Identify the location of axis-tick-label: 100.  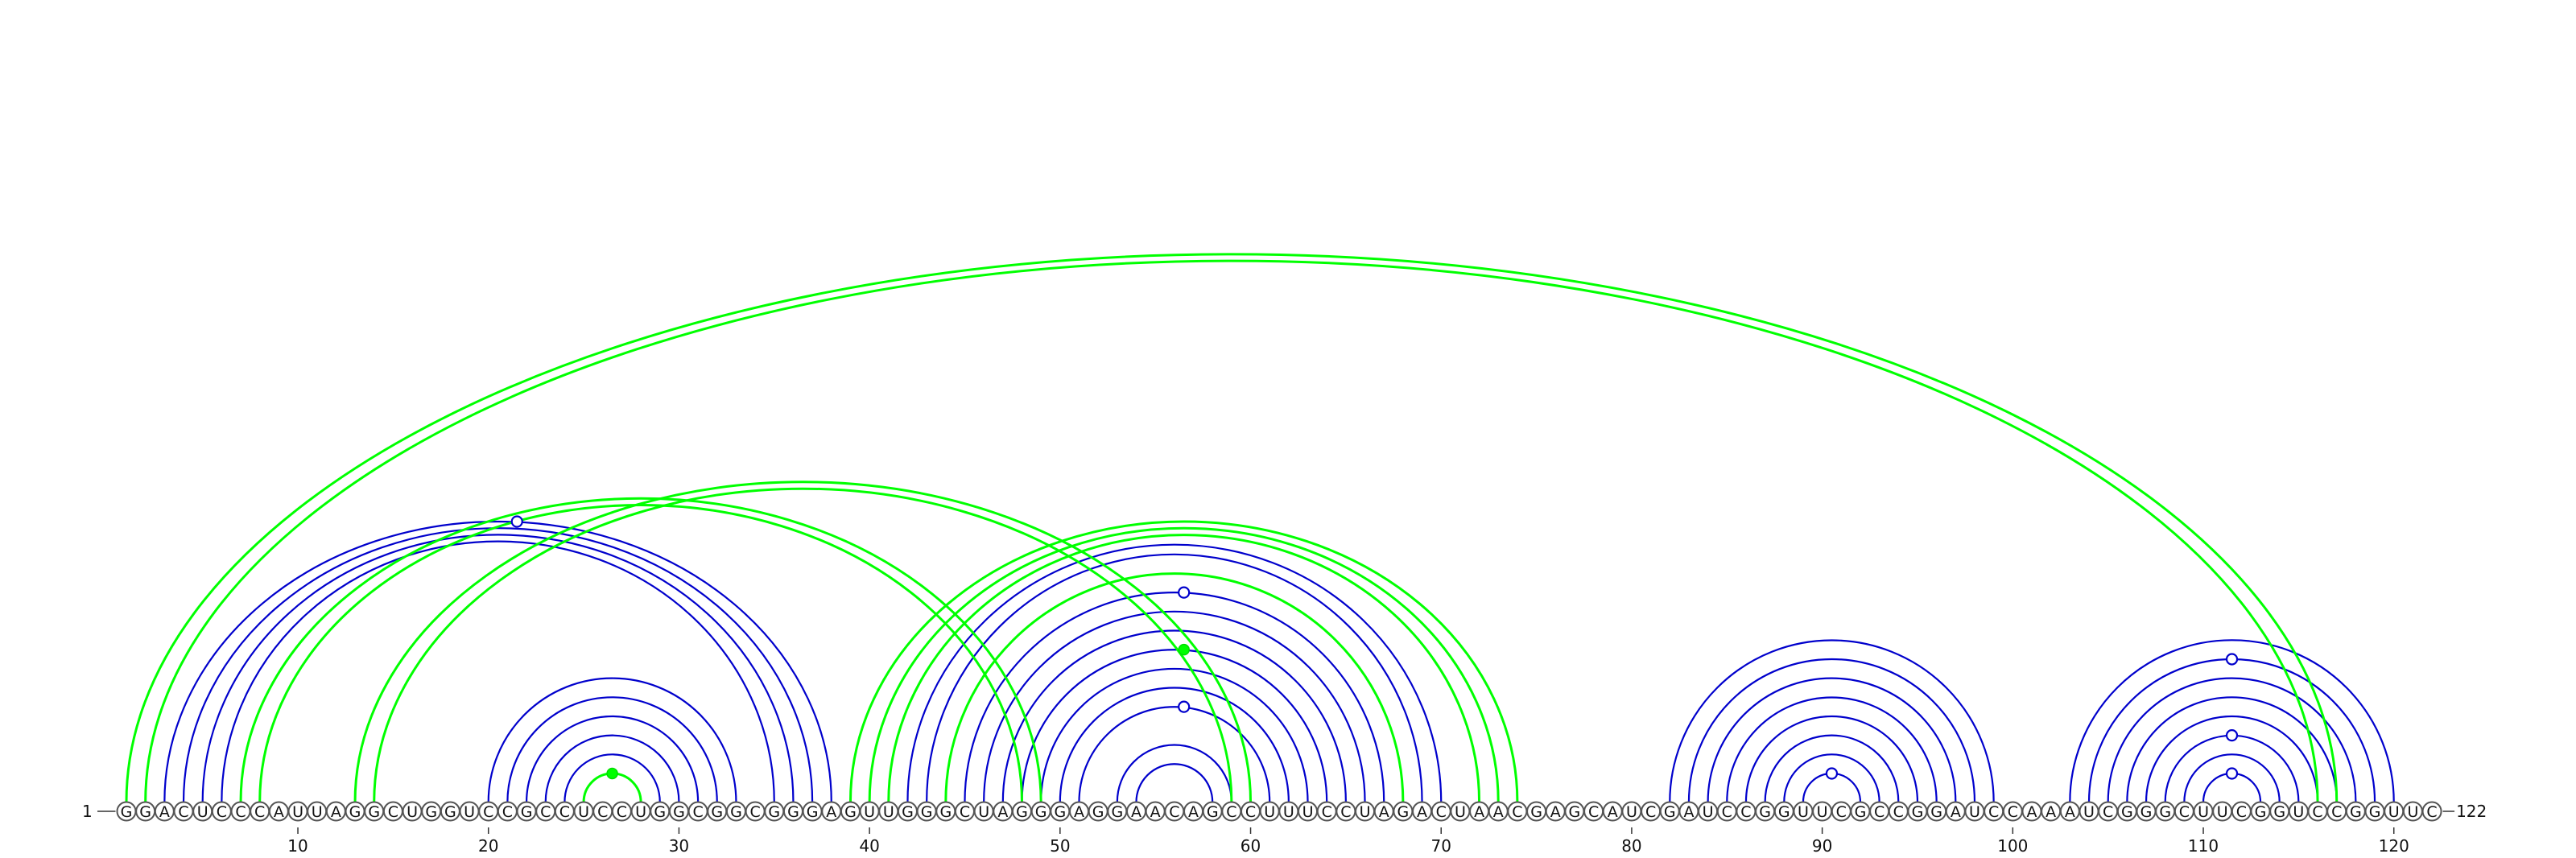
(2013, 846).